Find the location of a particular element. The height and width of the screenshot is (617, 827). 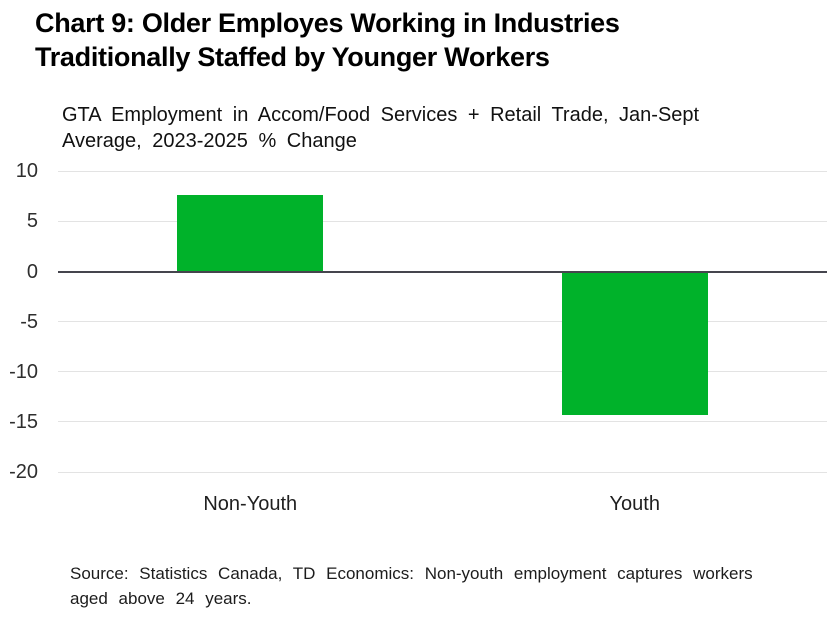

y-tick-label: -5 is located at coordinates (29, 321).